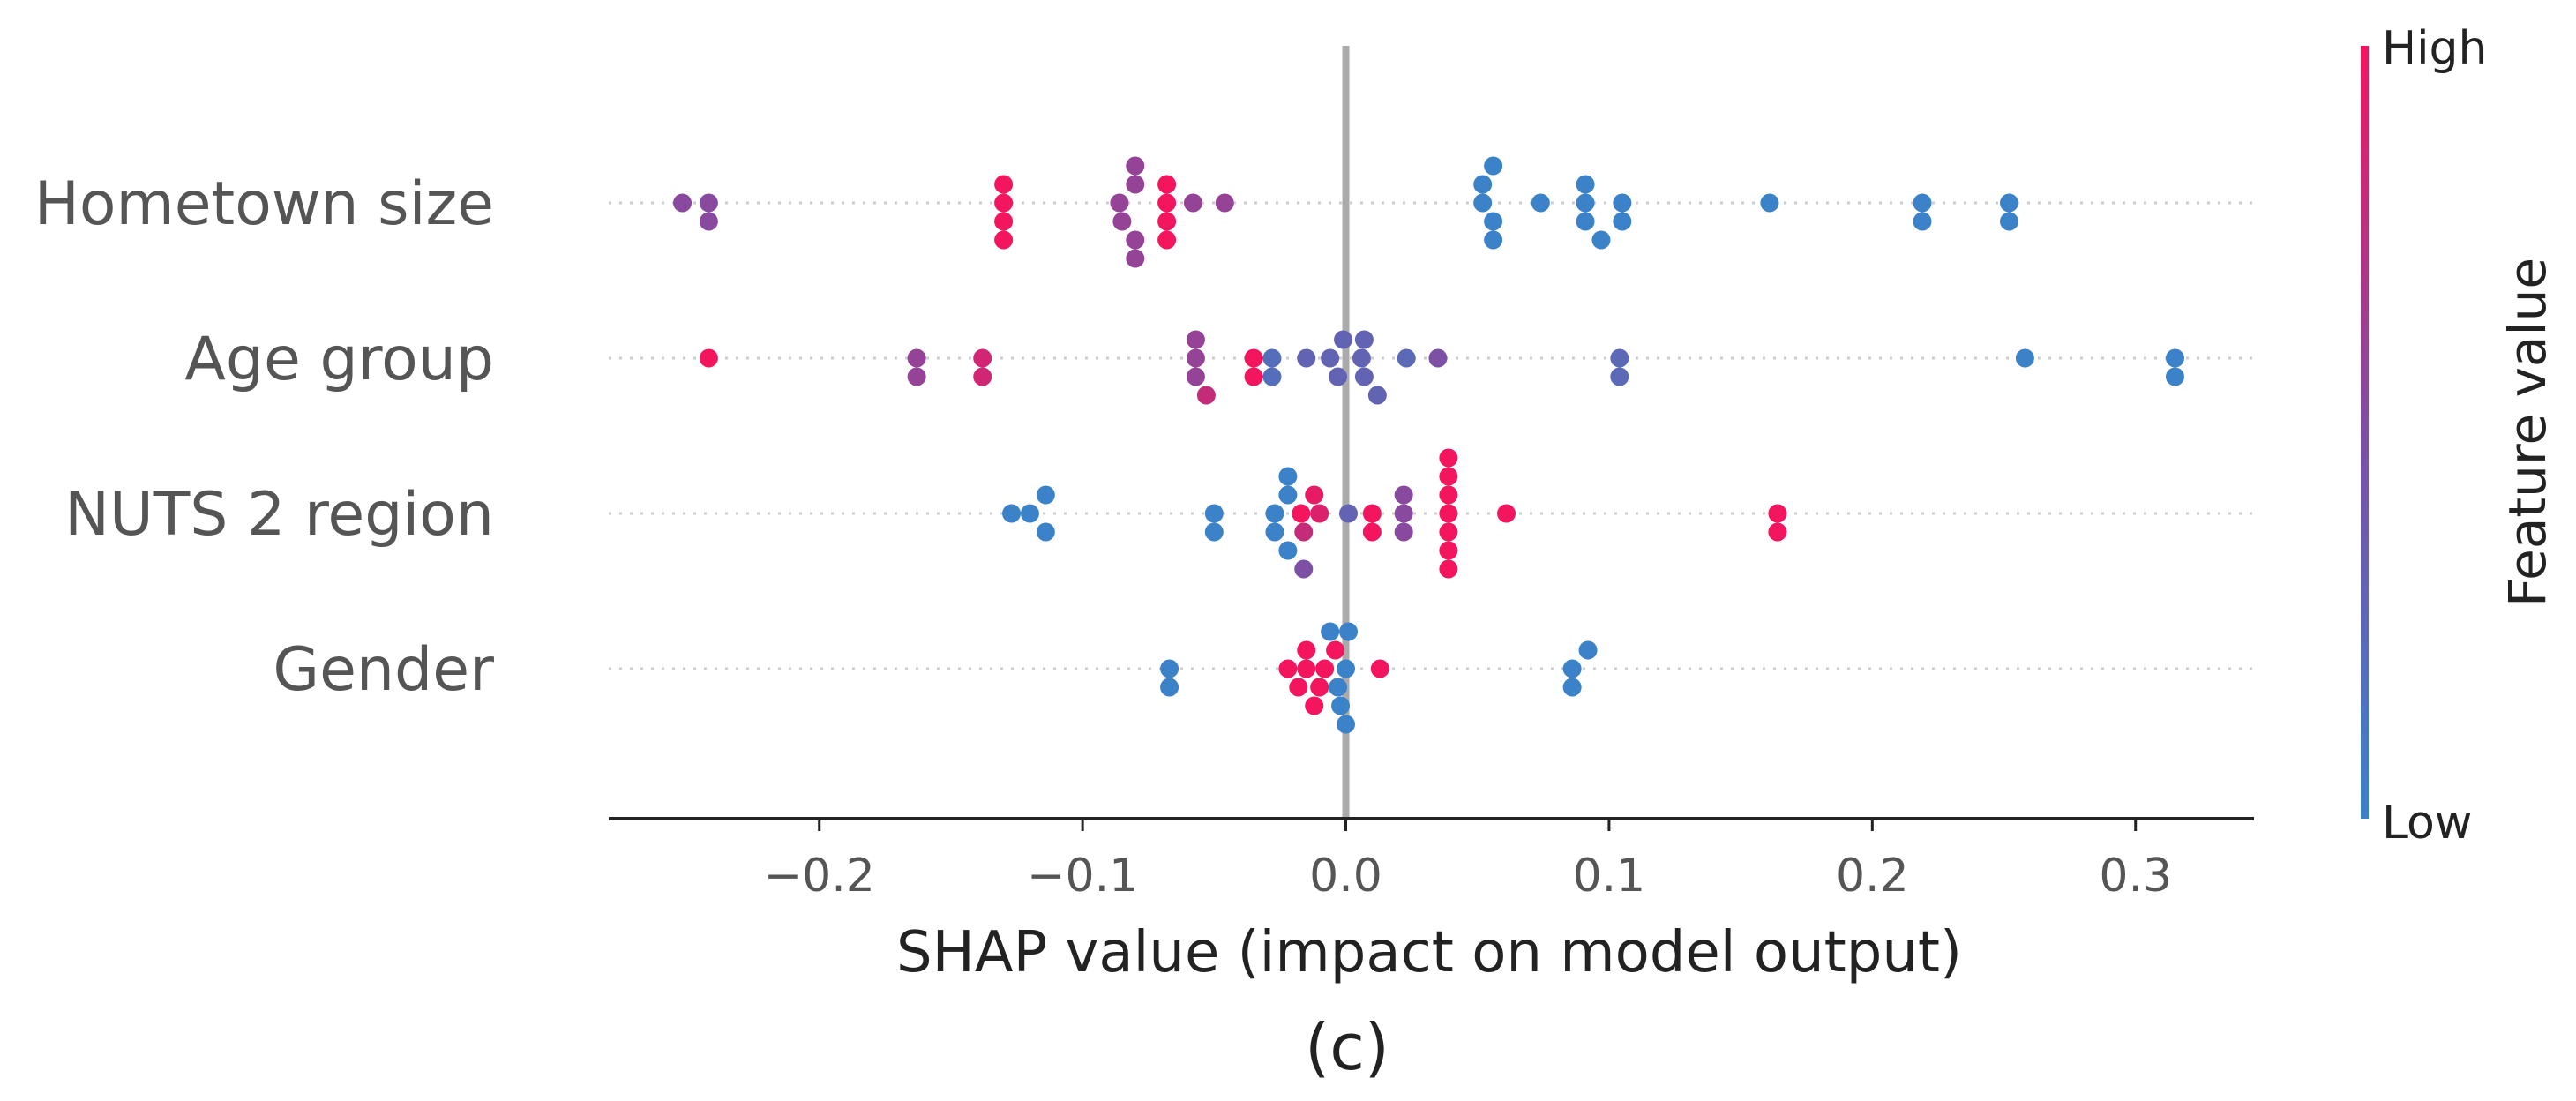  What do you see at coordinates (1873, 876) in the screenshot?
I see `x-tick-label: 0.2` at bounding box center [1873, 876].